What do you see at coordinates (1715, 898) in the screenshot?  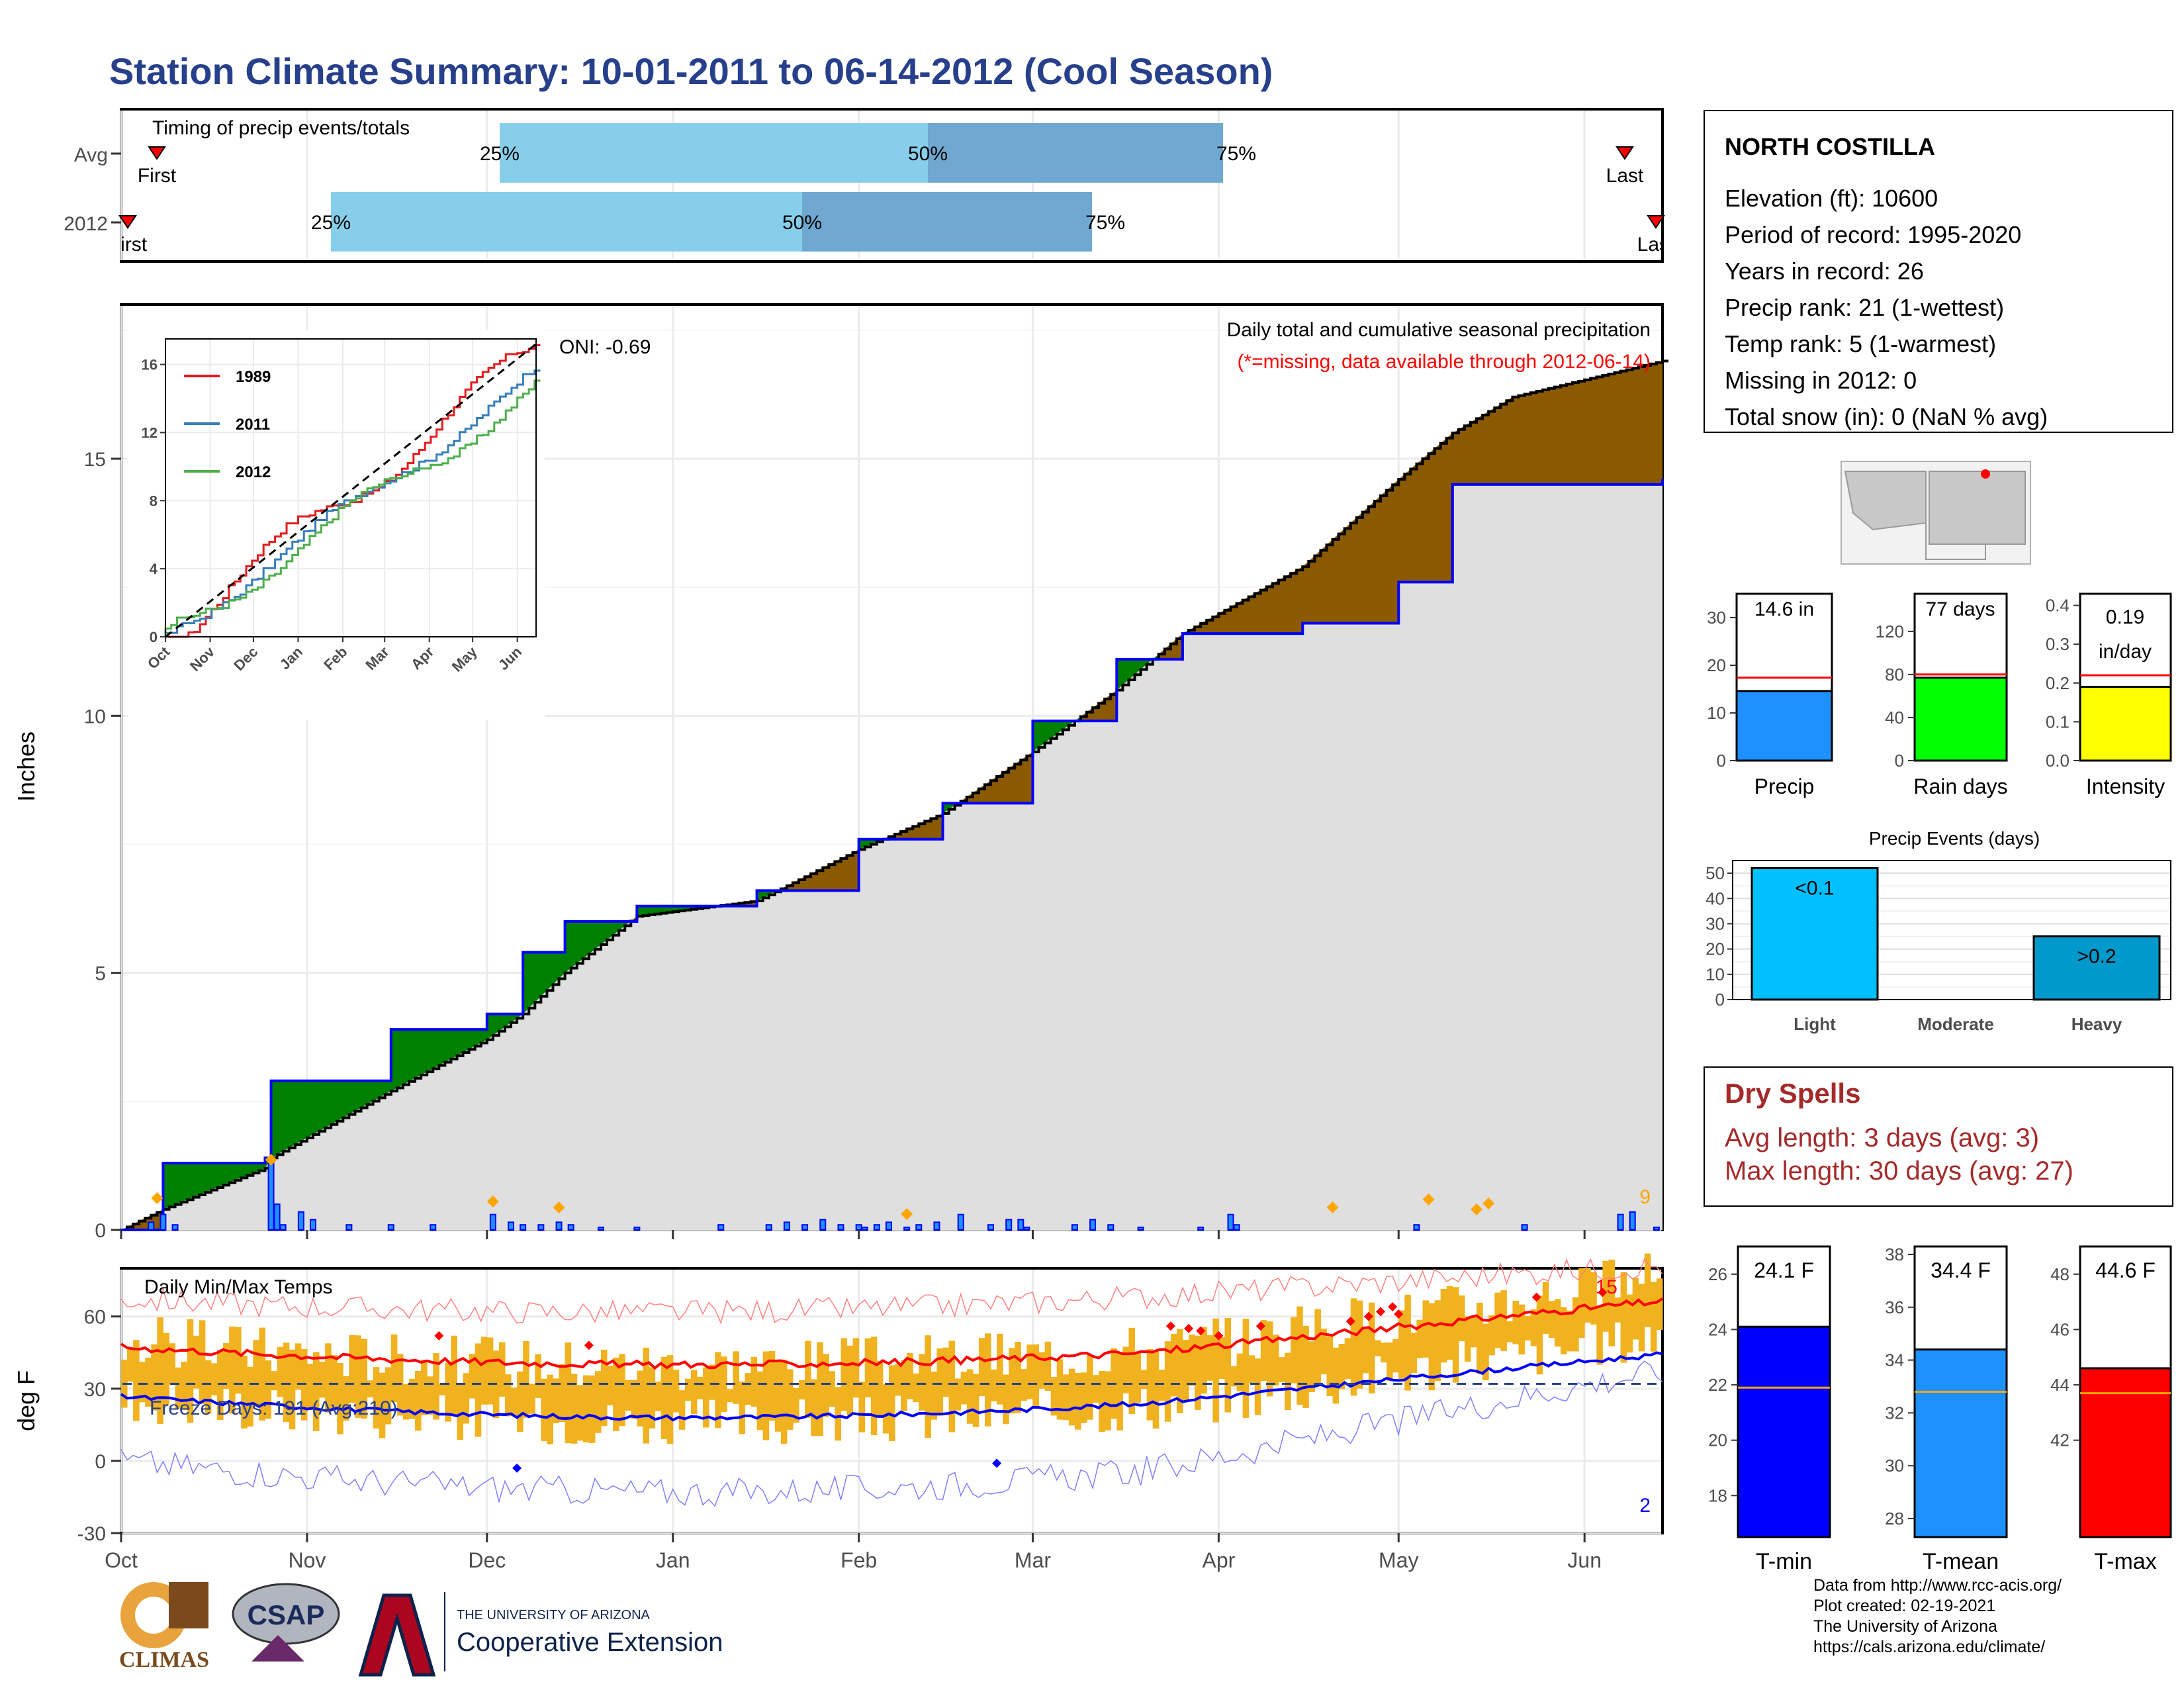 I see `events-y-tick: 40` at bounding box center [1715, 898].